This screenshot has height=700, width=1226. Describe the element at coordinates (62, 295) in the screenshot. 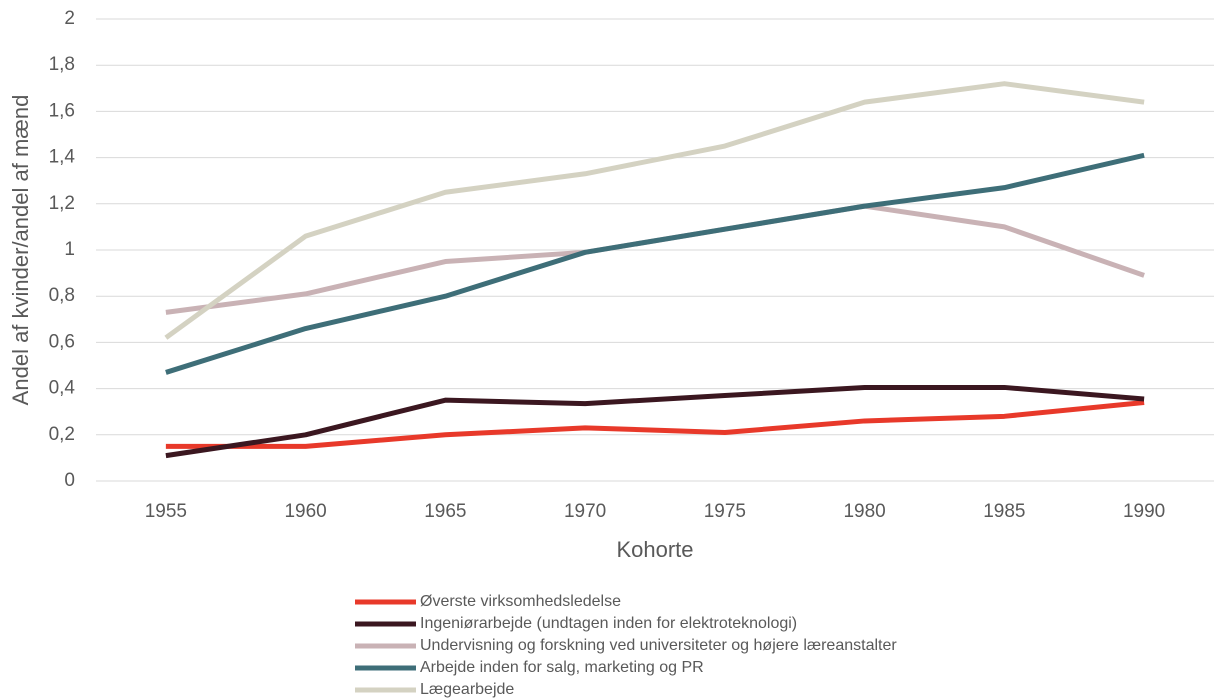

I see `y-tick-label: 0,8` at that location.